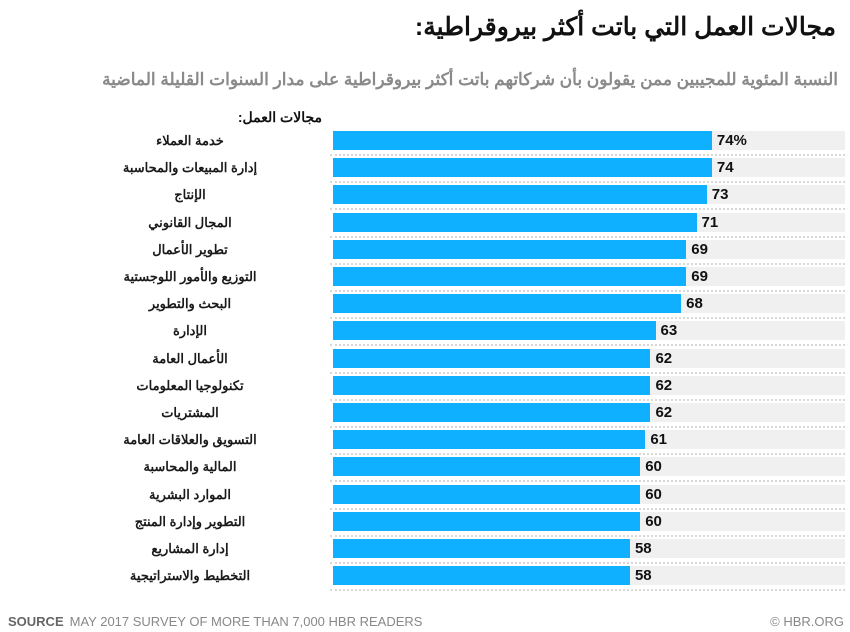 The width and height of the screenshot is (850, 632). Describe the element at coordinates (190, 358) in the screenshot. I see `category-label: الأعمال العامة` at that location.